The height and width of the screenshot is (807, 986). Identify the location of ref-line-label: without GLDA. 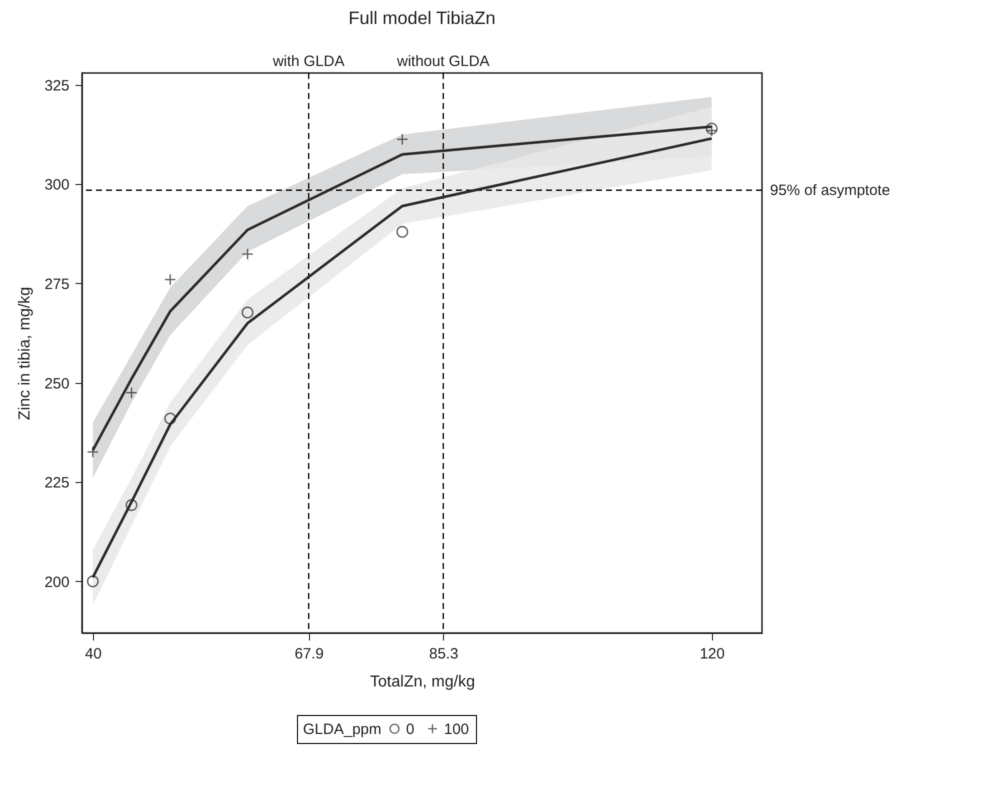
(443, 61).